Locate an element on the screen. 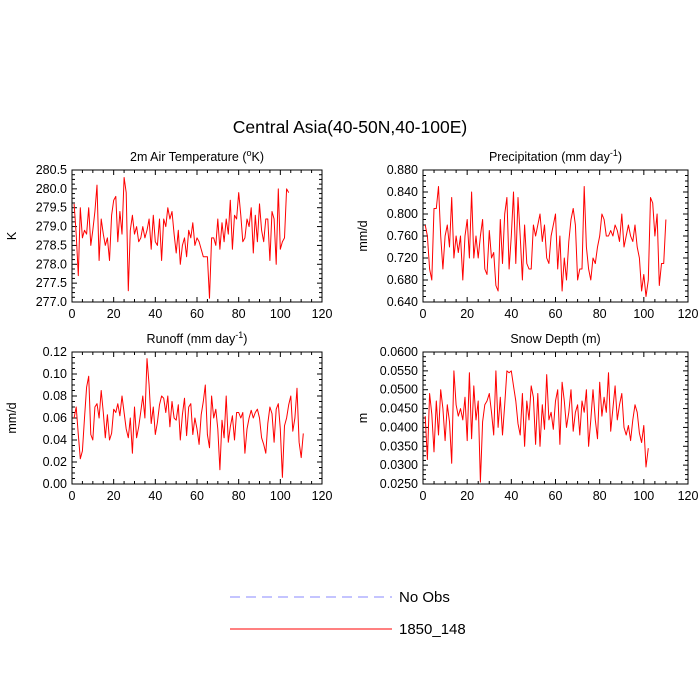  y-axis-label: m is located at coordinates (363, 418).